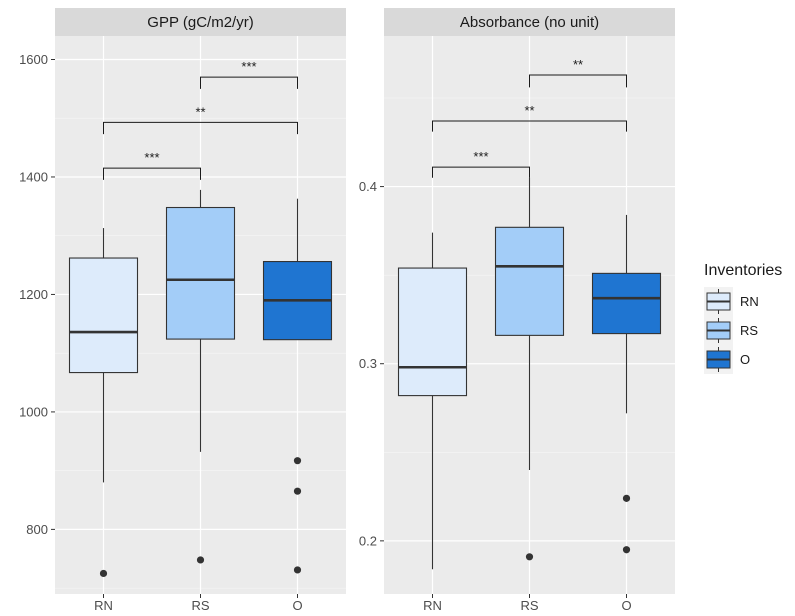  Describe the element at coordinates (33, 59) in the screenshot. I see `y-tick-label: 1600` at that location.